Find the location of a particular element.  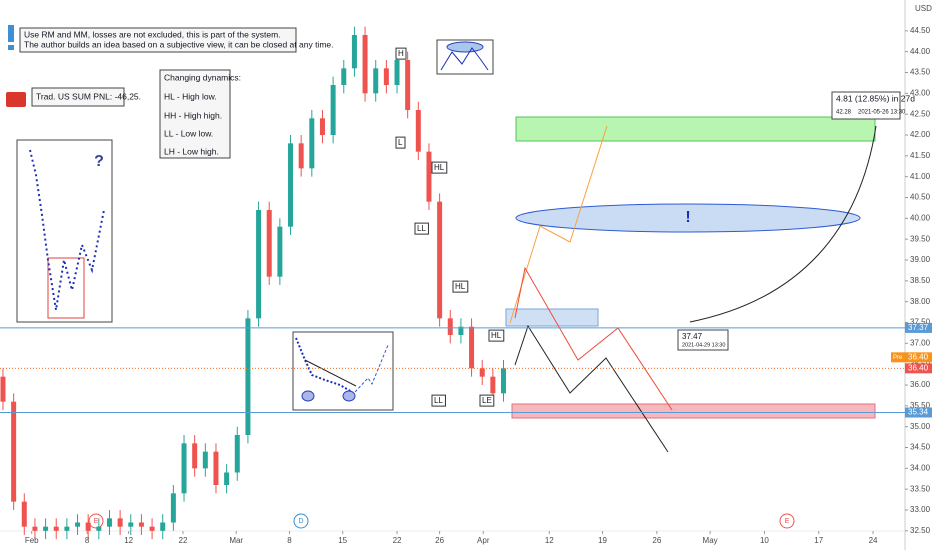

wave-label: HL is located at coordinates (496, 335).